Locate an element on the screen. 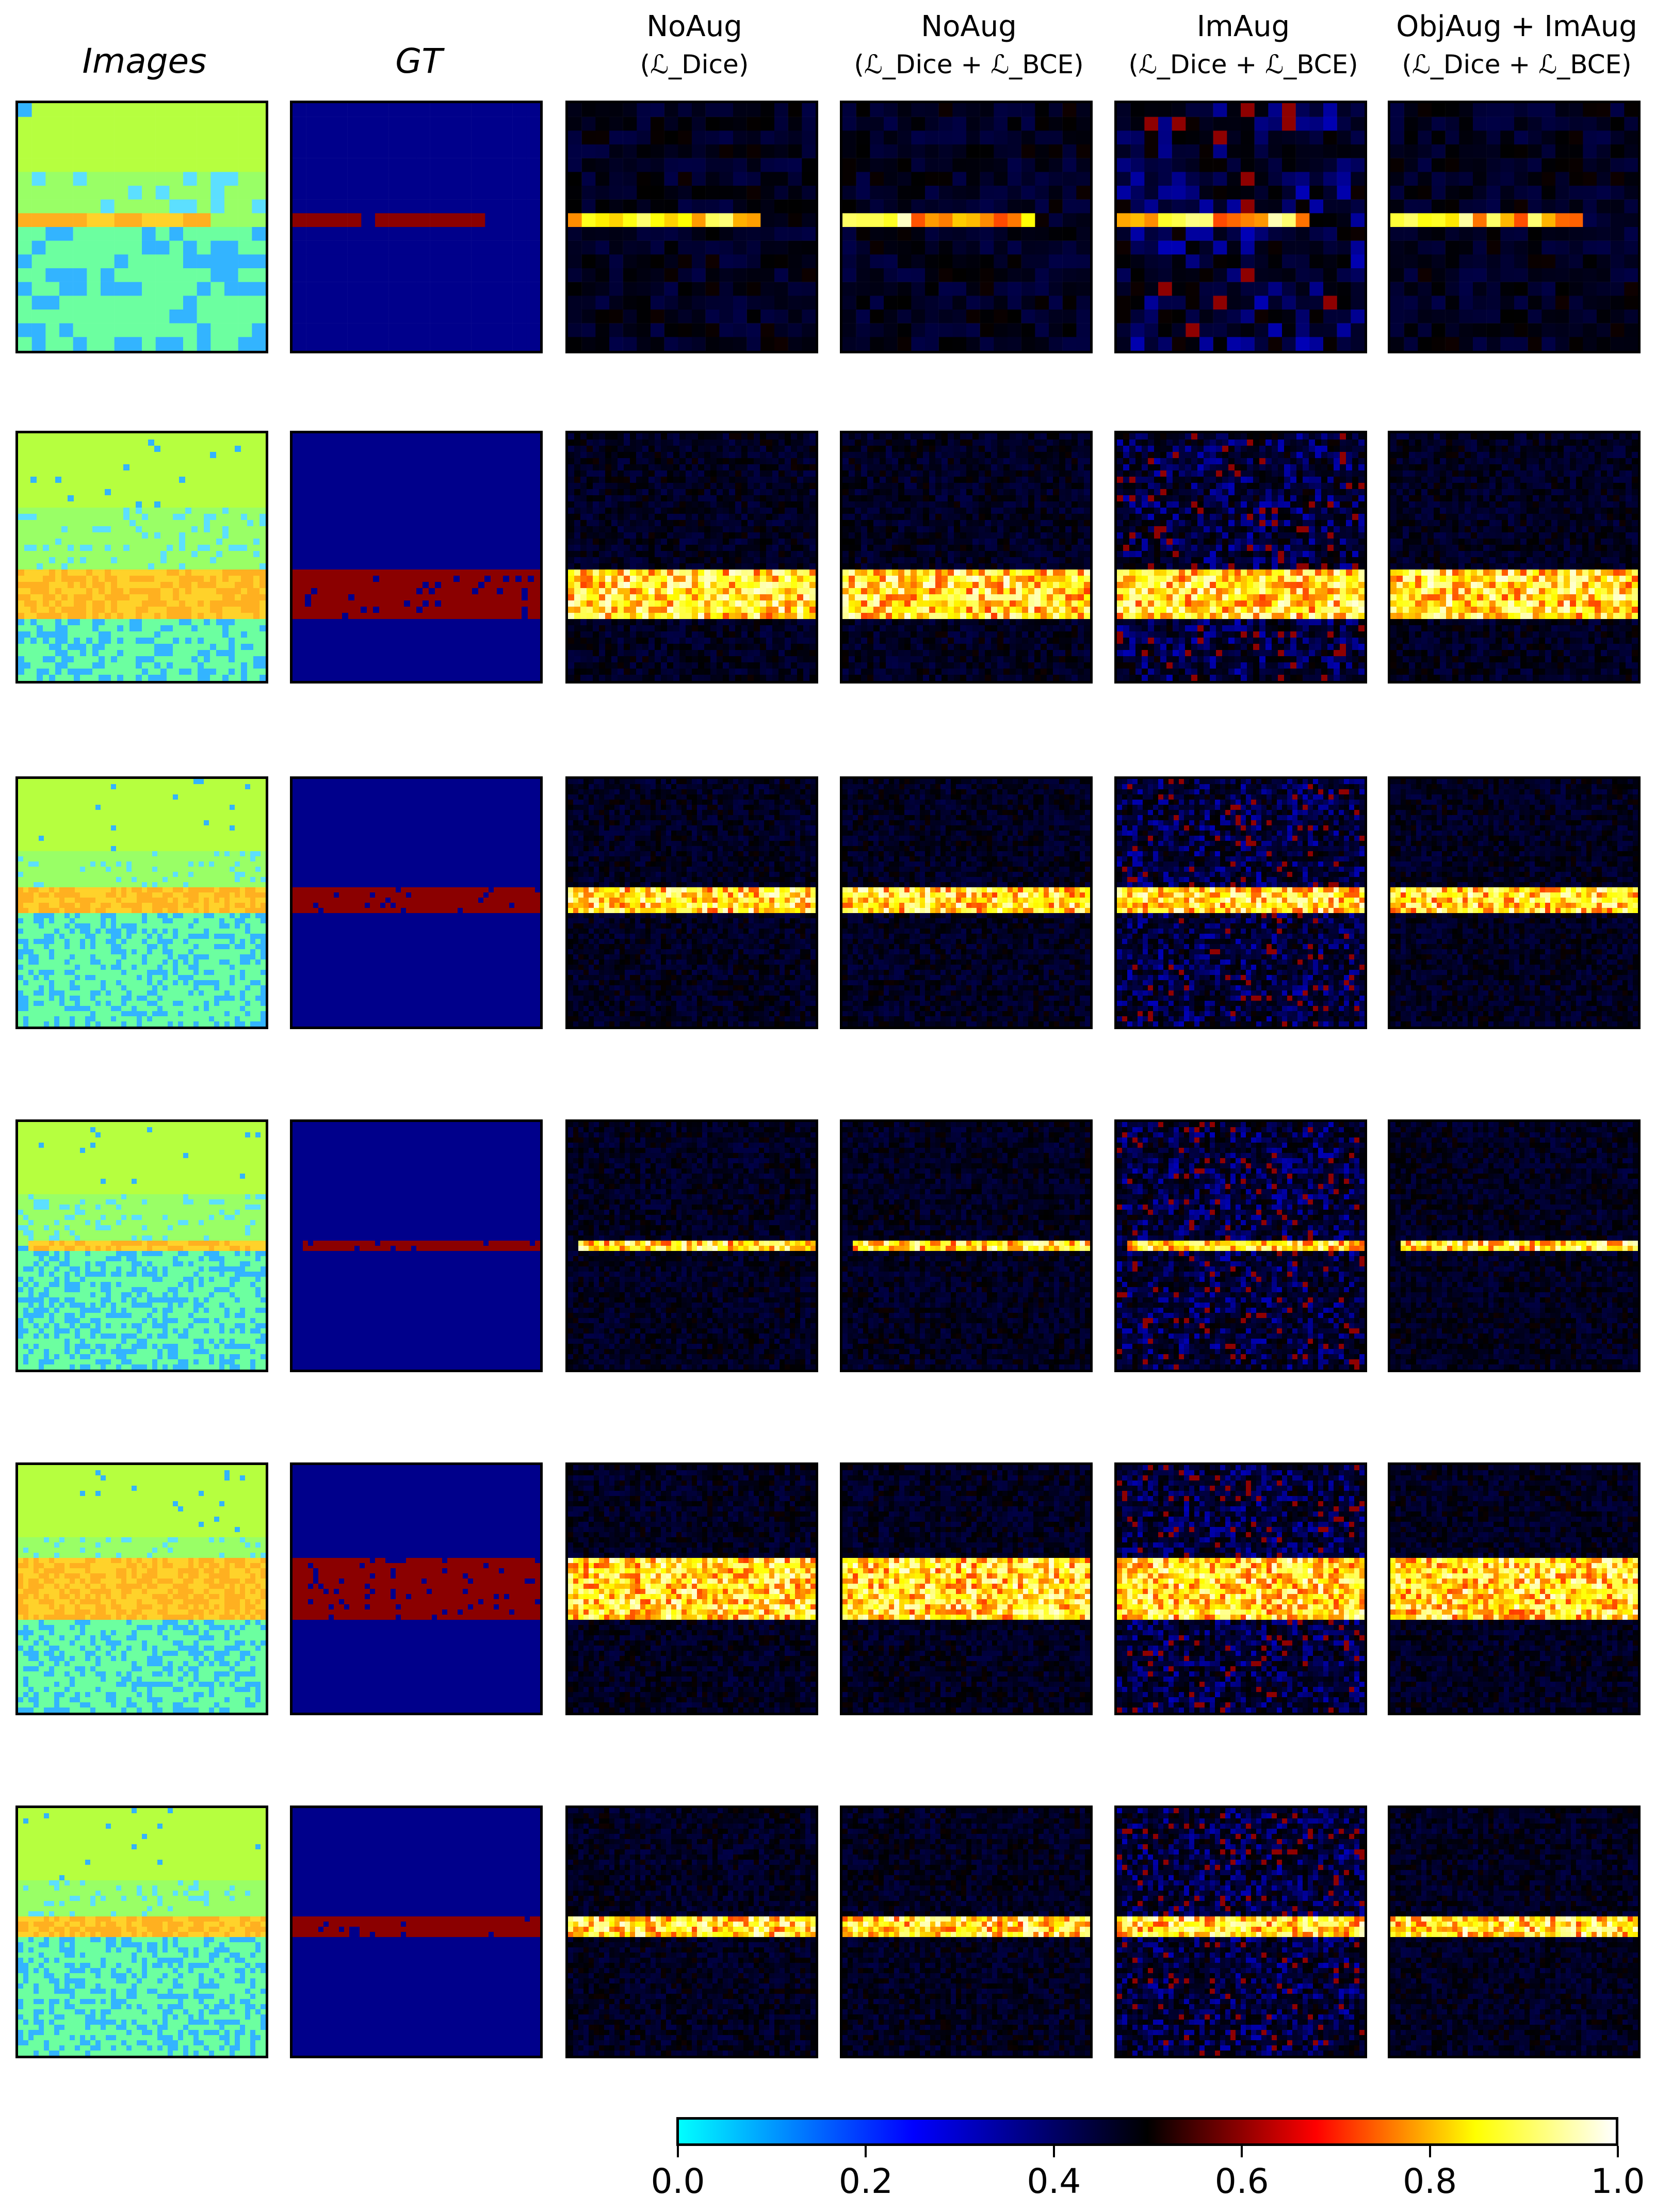 The height and width of the screenshot is (2212, 1672). header-noaug-dice: NoAug (ℒ_Dice) is located at coordinates (694, 45).